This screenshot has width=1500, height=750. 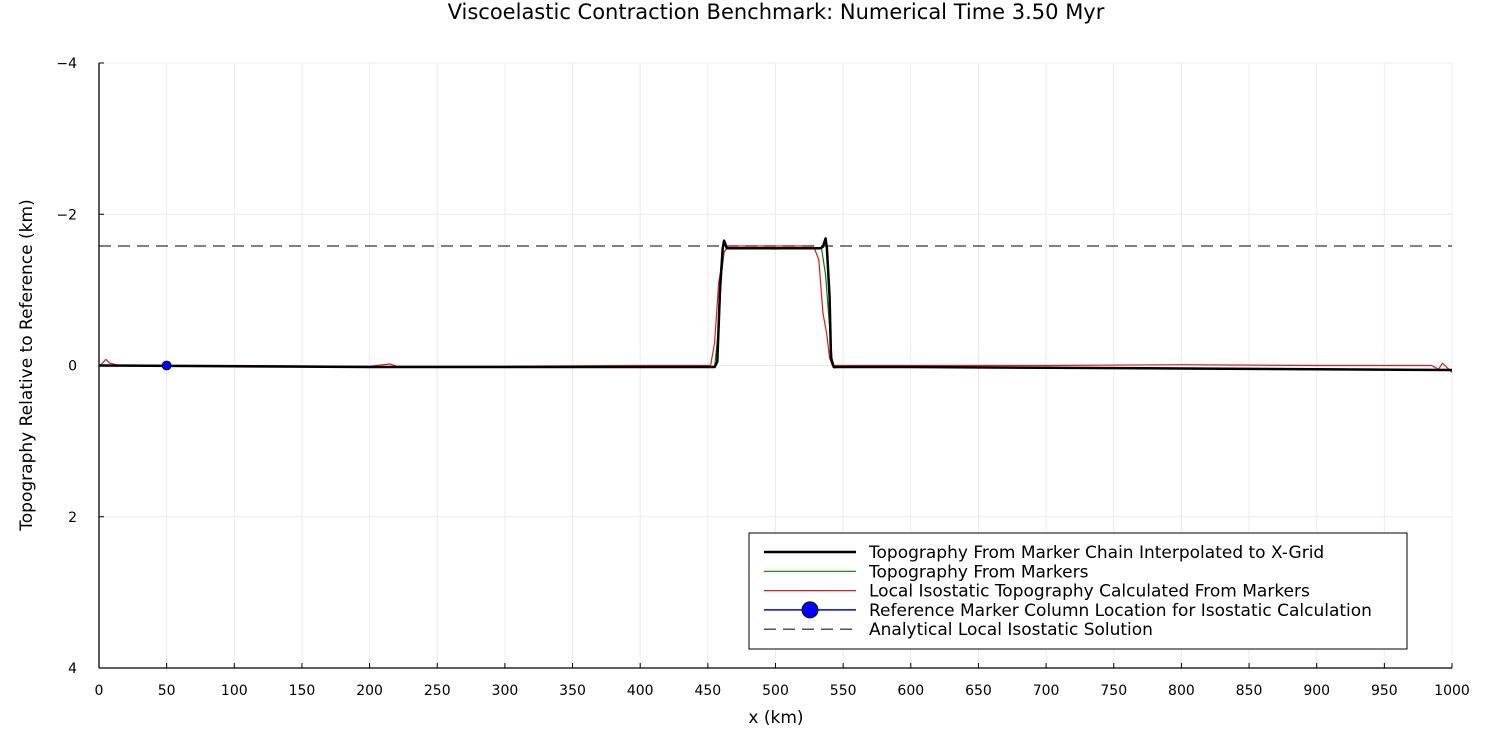 What do you see at coordinates (66, 64) in the screenshot?
I see `y-tick-label: −4` at bounding box center [66, 64].